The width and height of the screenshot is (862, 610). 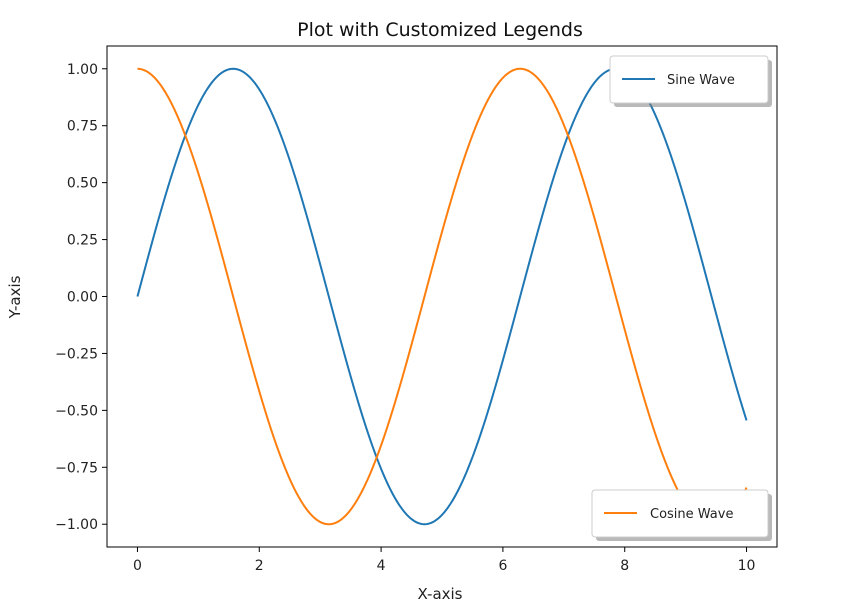 I want to click on y-tick-label: 0.00, so click(x=82, y=298).